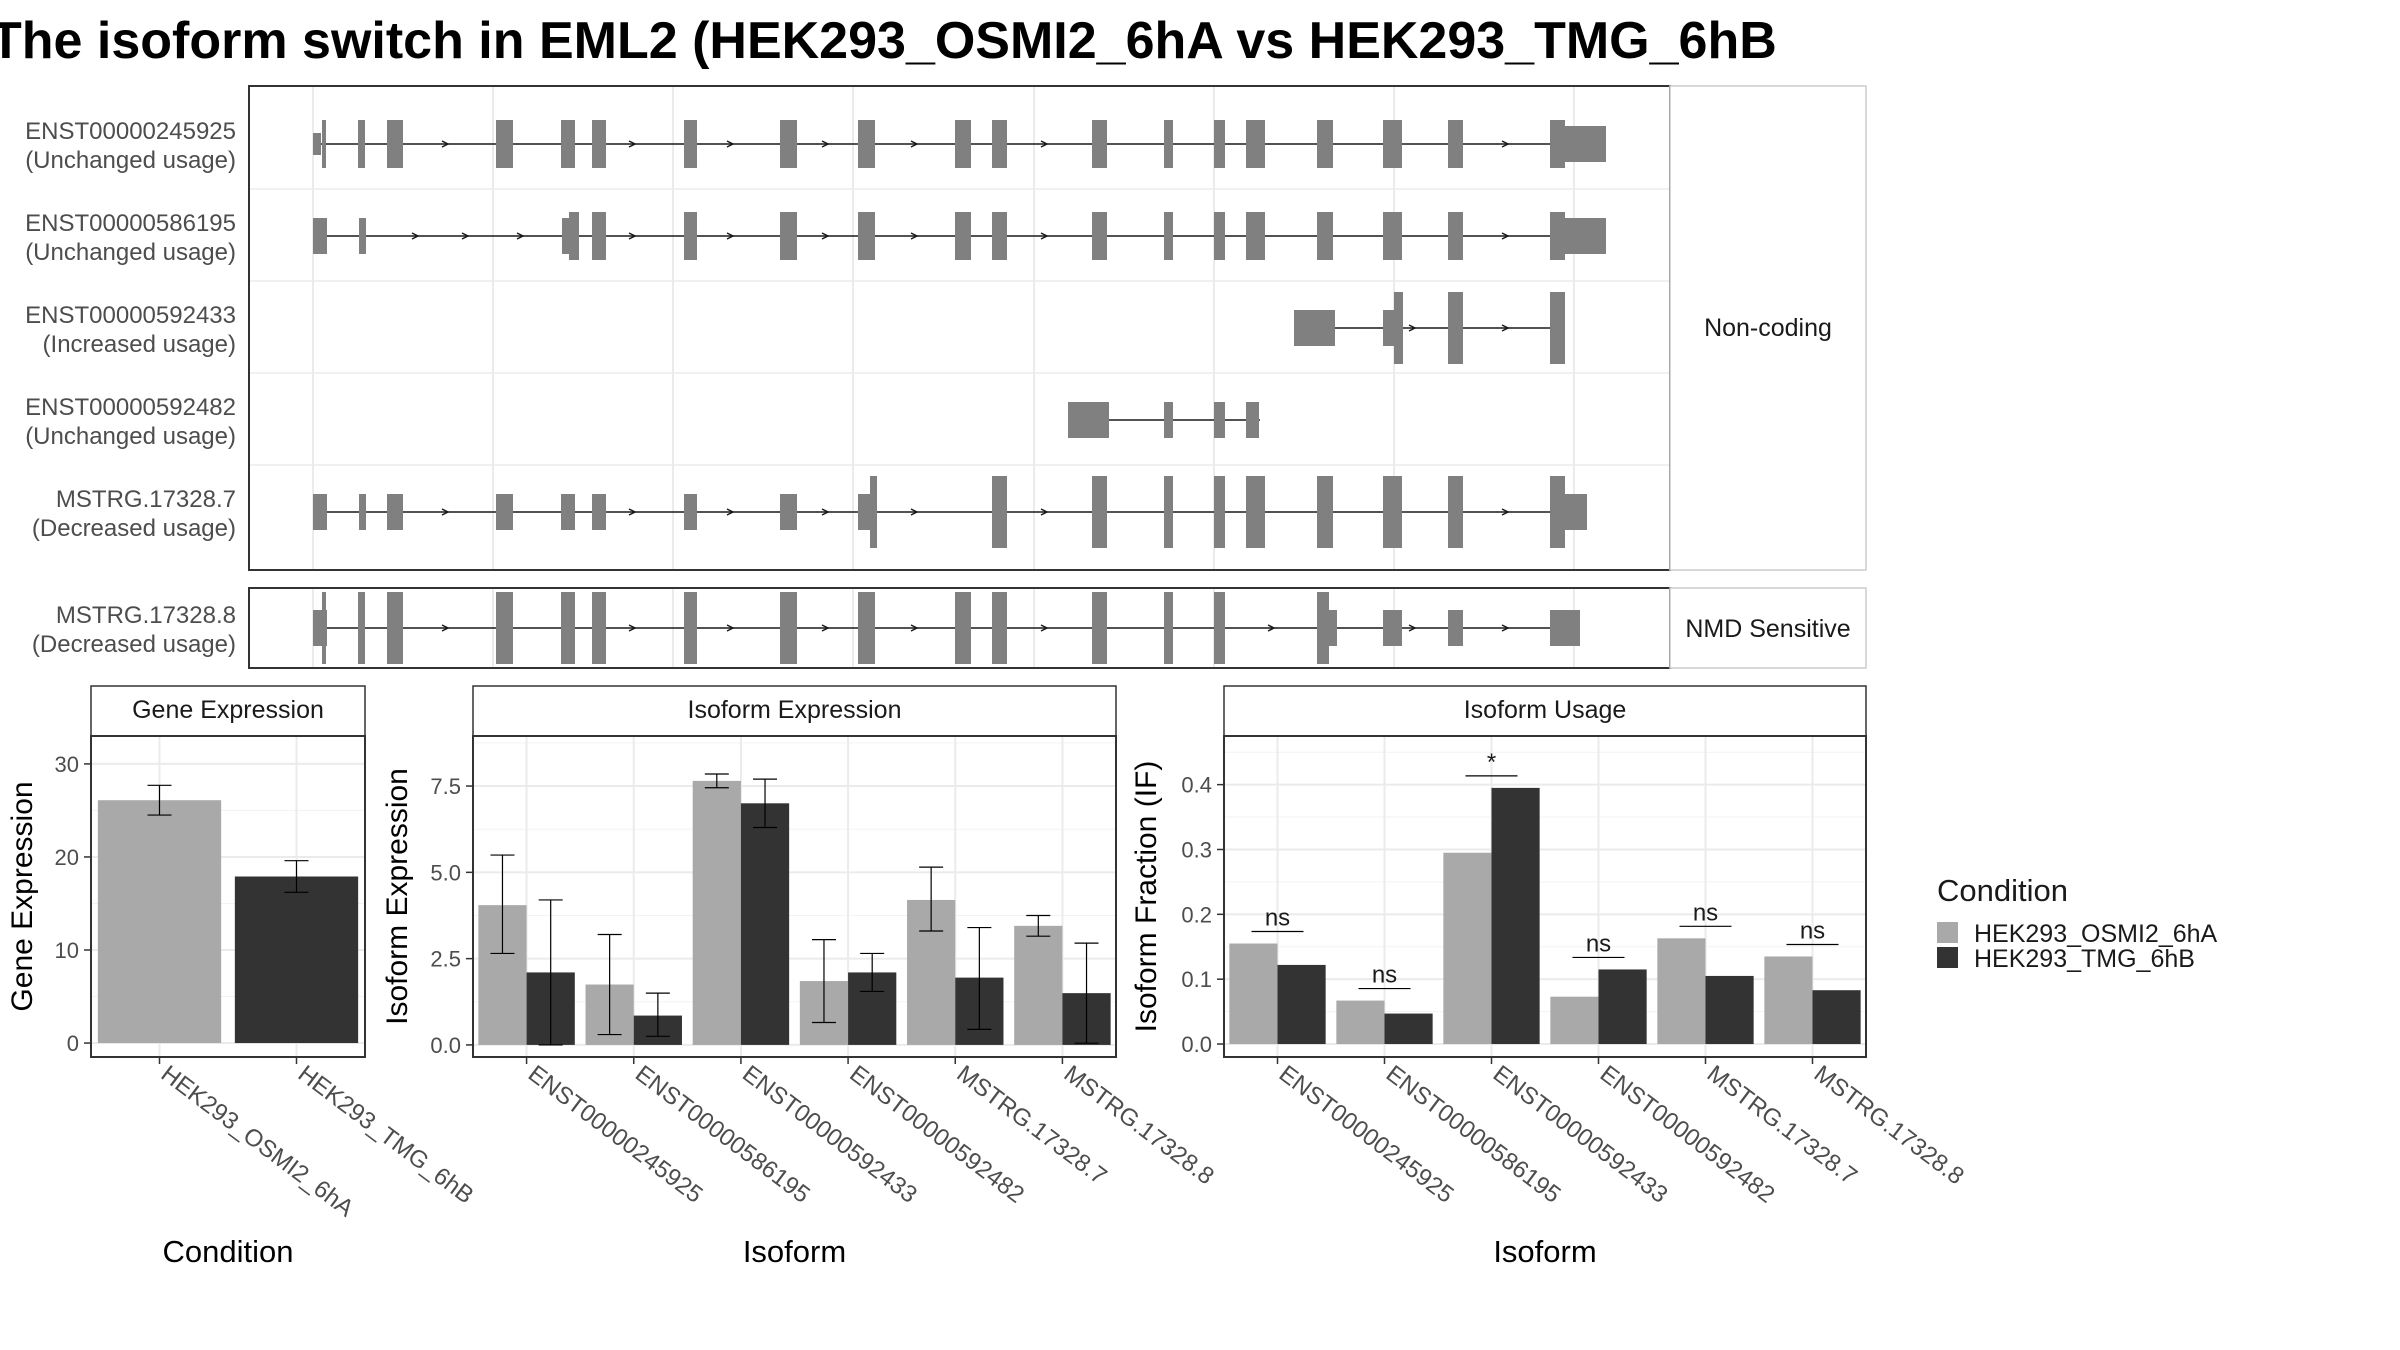  What do you see at coordinates (1491, 762) in the screenshot?
I see `significance-label: *` at bounding box center [1491, 762].